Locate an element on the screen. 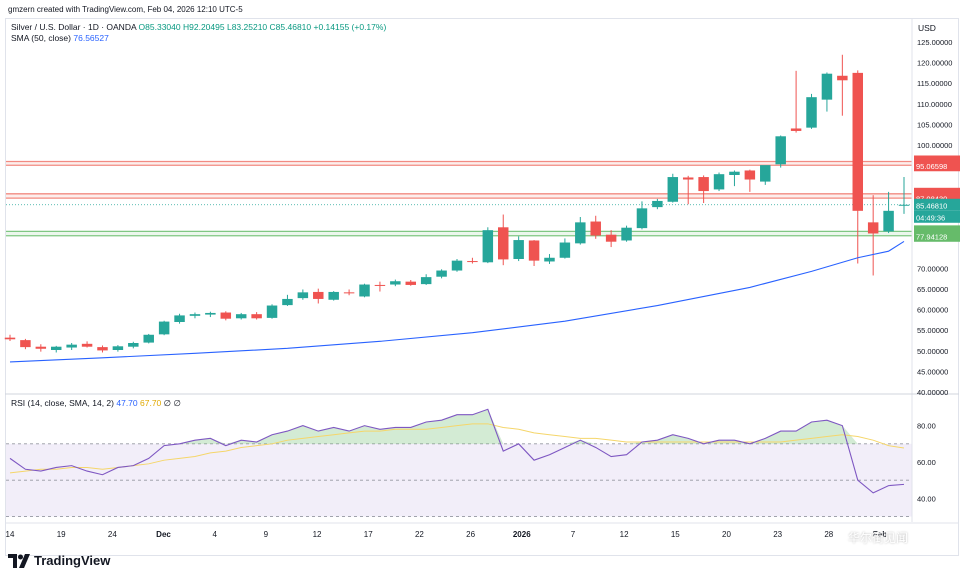  ohlc-change: +0.14155 (+0.17%) is located at coordinates (350, 27).